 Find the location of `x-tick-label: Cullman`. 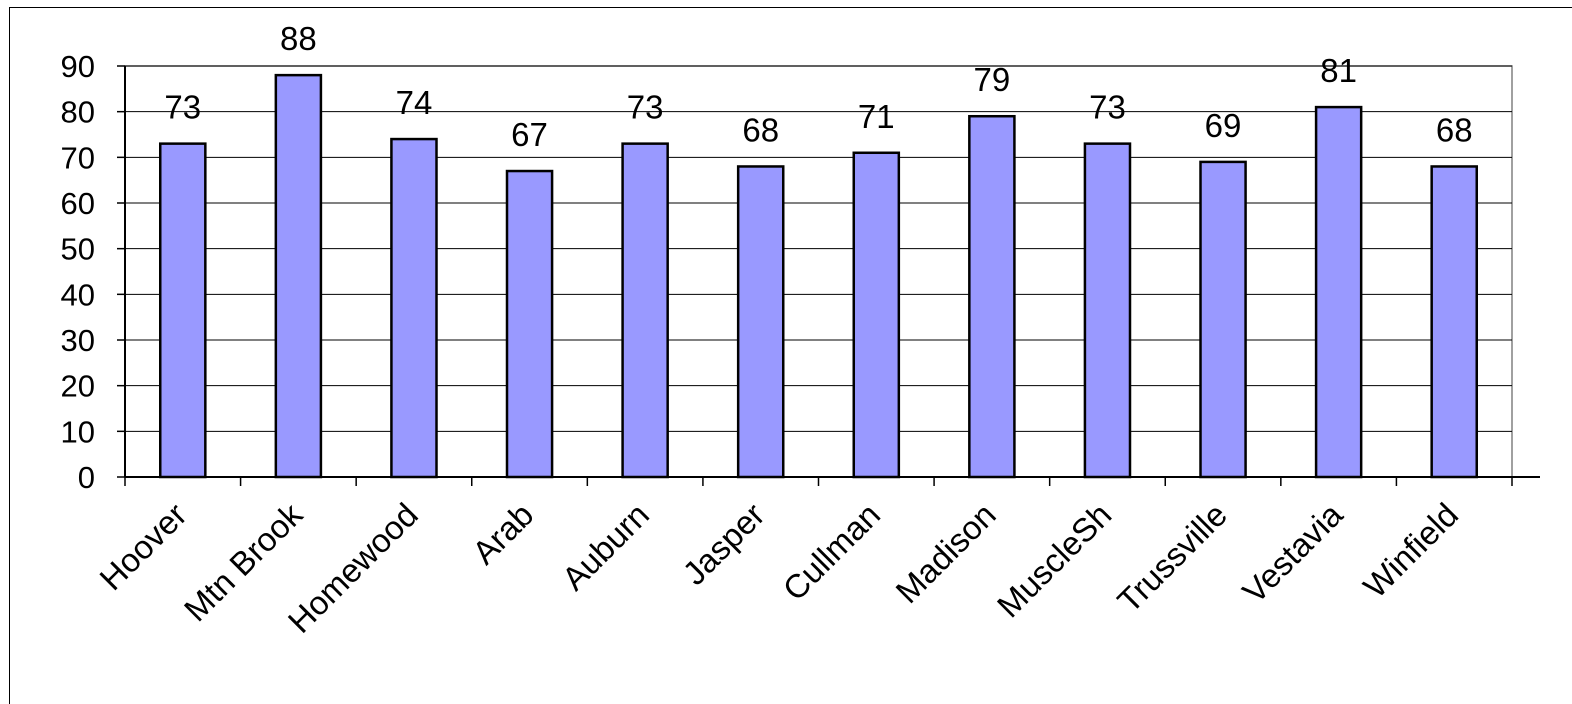

x-tick-label: Cullman is located at coordinates (831, 552).